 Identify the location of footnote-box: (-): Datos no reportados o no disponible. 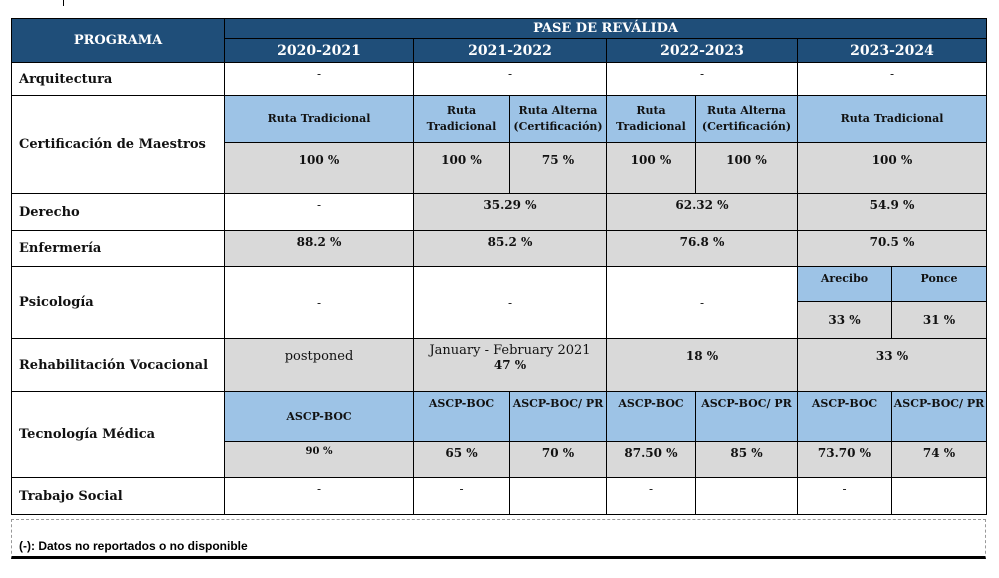
(498, 539).